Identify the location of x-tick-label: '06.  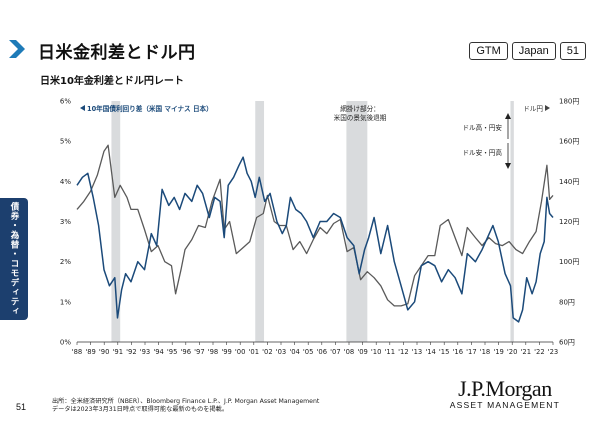
(322, 352).